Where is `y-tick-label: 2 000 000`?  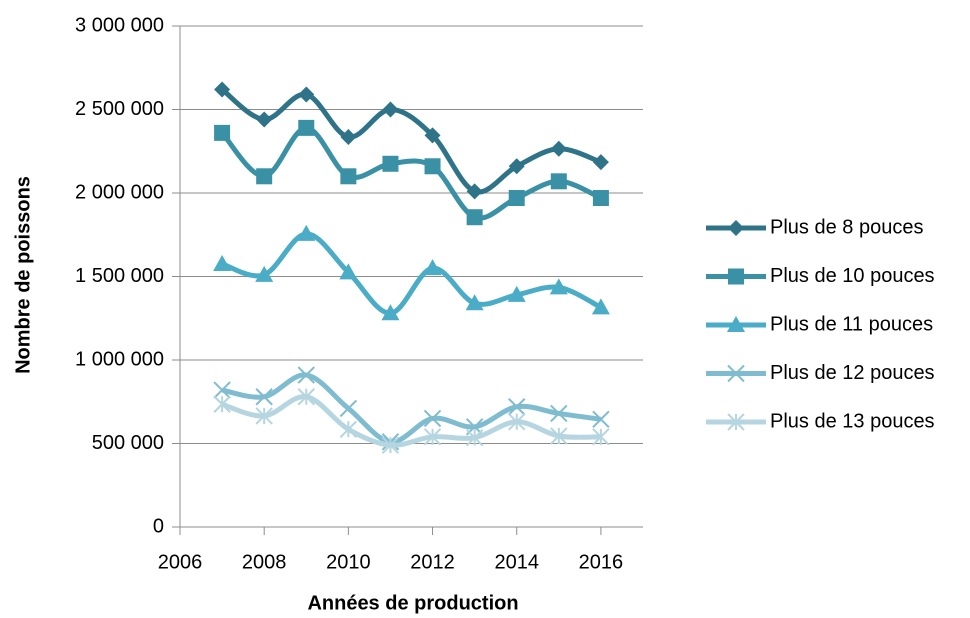 y-tick-label: 2 000 000 is located at coordinates (119, 192).